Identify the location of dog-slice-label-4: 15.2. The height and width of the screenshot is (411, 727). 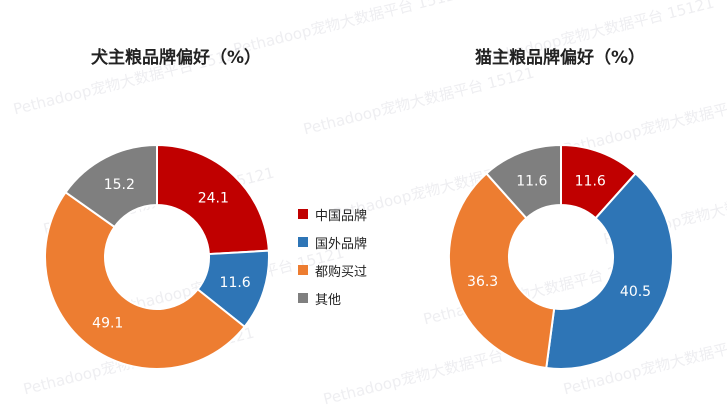
(119, 185).